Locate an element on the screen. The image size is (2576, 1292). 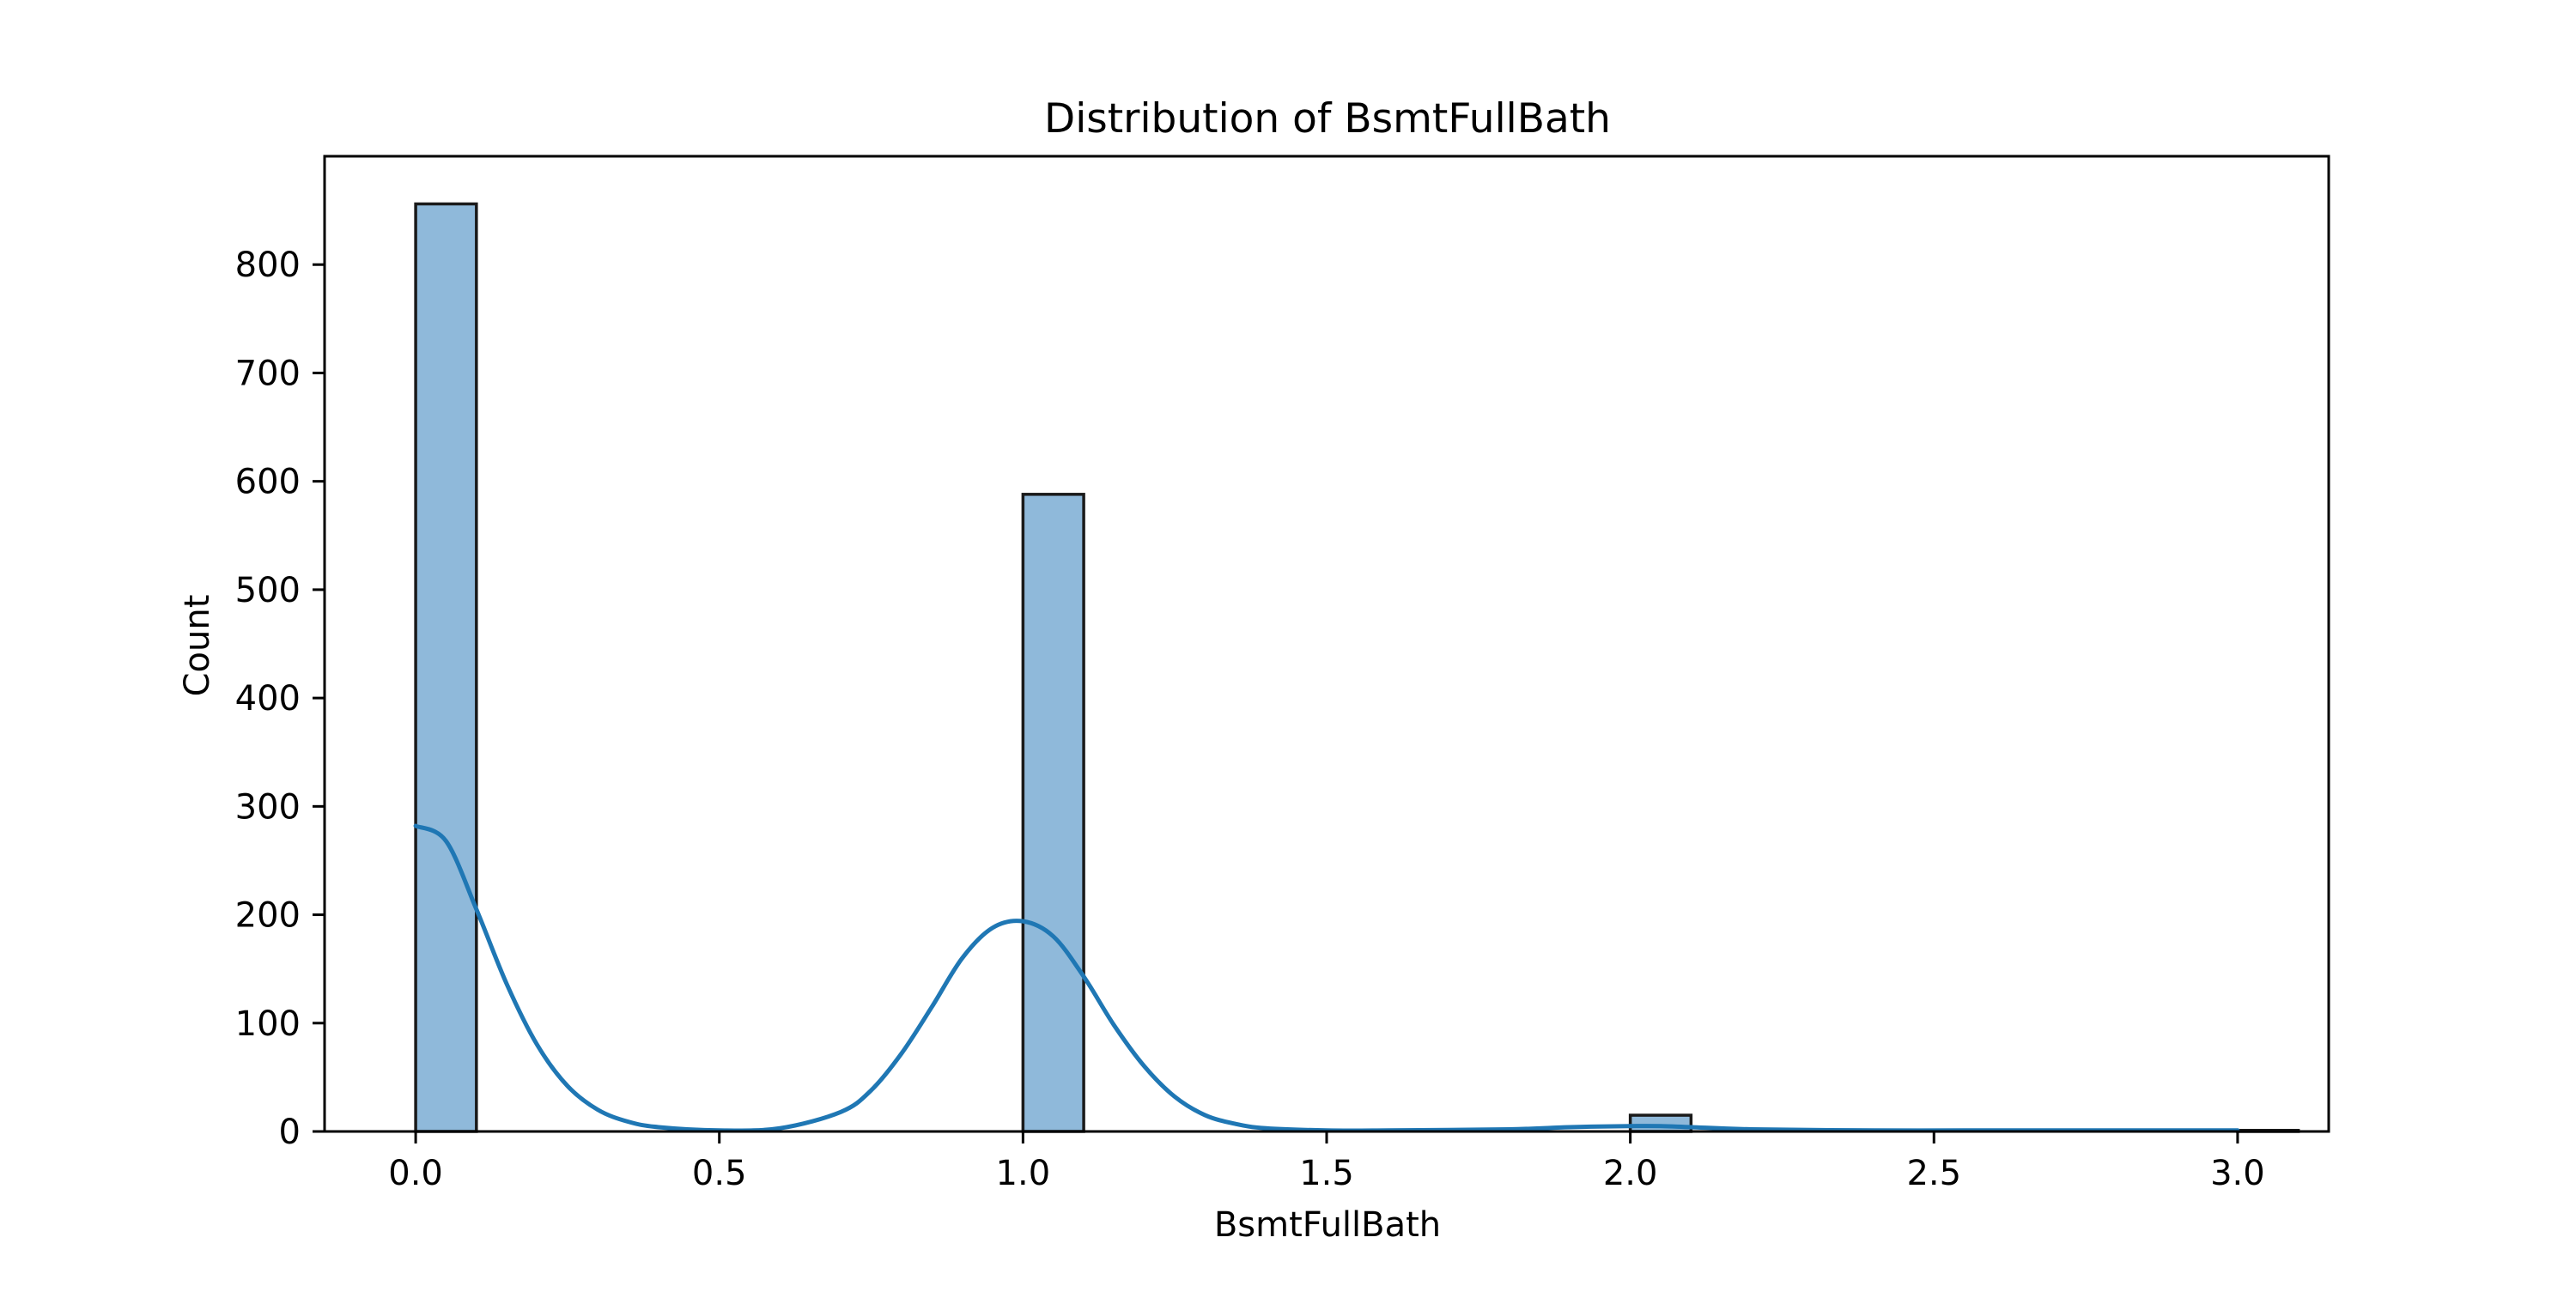
chart-title: Distribution of BsmtFullBath is located at coordinates (1327, 119).